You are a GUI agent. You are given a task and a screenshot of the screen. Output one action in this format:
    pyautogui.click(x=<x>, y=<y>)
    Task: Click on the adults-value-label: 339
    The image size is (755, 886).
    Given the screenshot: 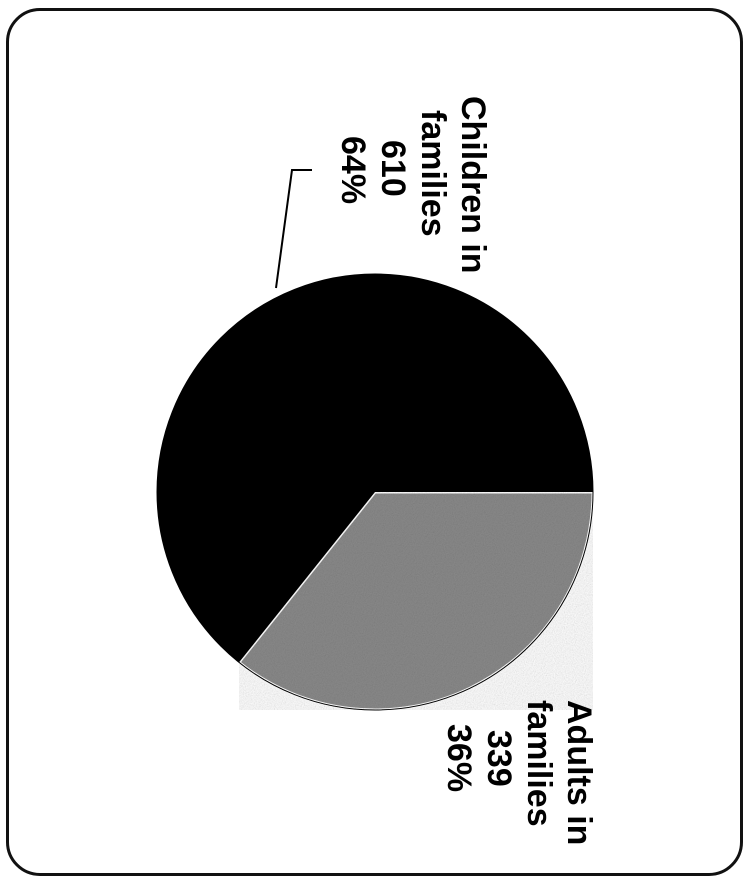 What is the action you would take?
    pyautogui.click(x=499, y=758)
    